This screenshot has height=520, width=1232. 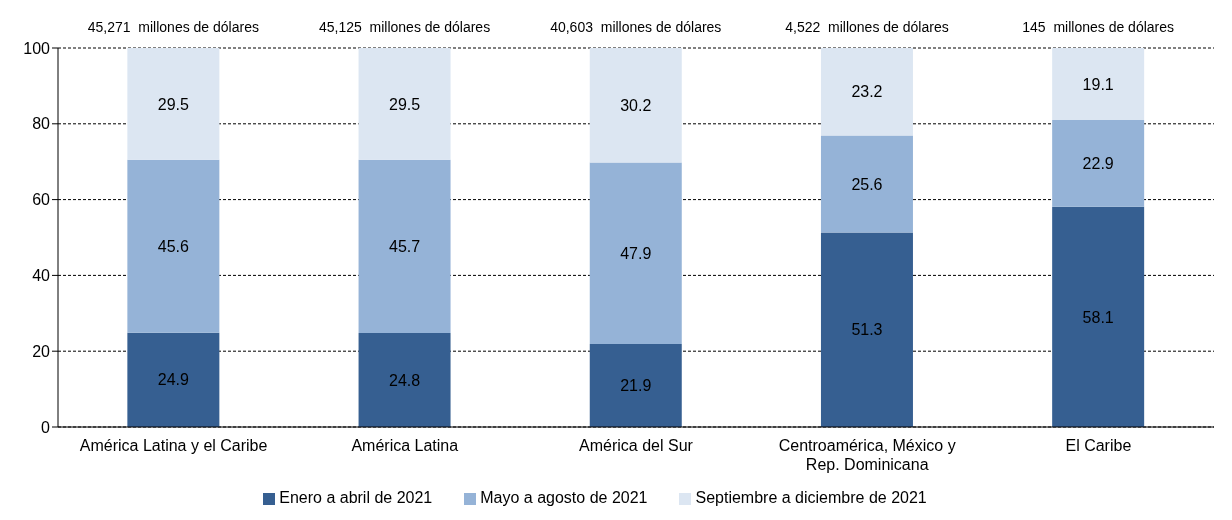 What do you see at coordinates (41, 276) in the screenshot?
I see `y-tick-label: 40` at bounding box center [41, 276].